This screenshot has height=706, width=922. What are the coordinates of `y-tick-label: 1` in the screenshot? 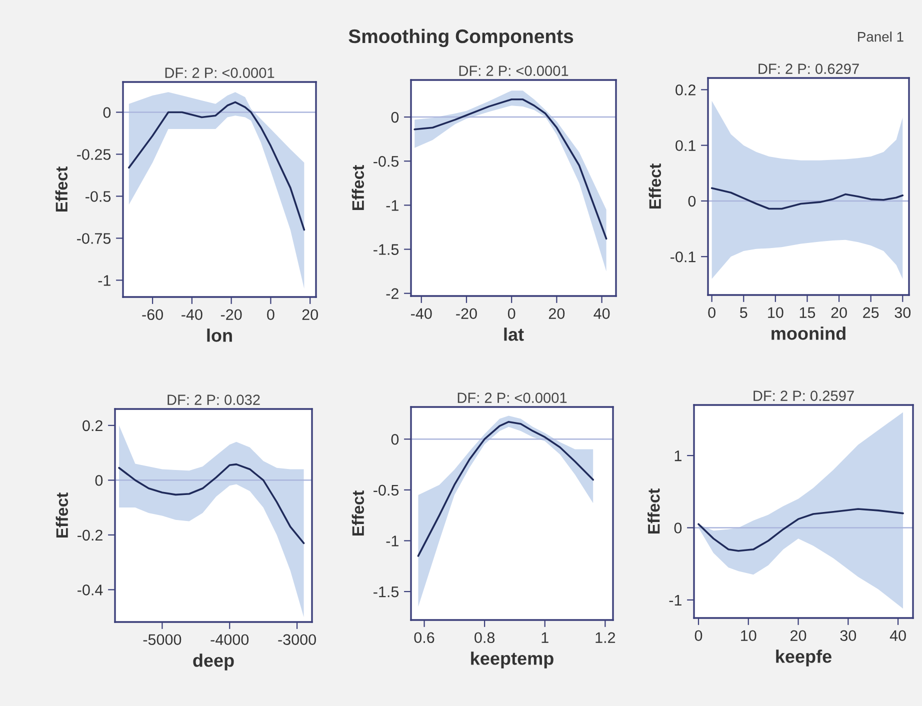 It's located at (678, 456).